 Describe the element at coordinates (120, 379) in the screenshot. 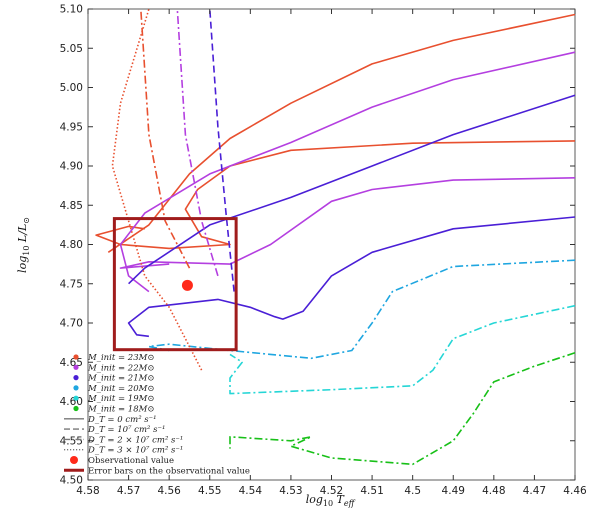

I see `legend-label-mass-2: M_init = 21M⊙` at that location.